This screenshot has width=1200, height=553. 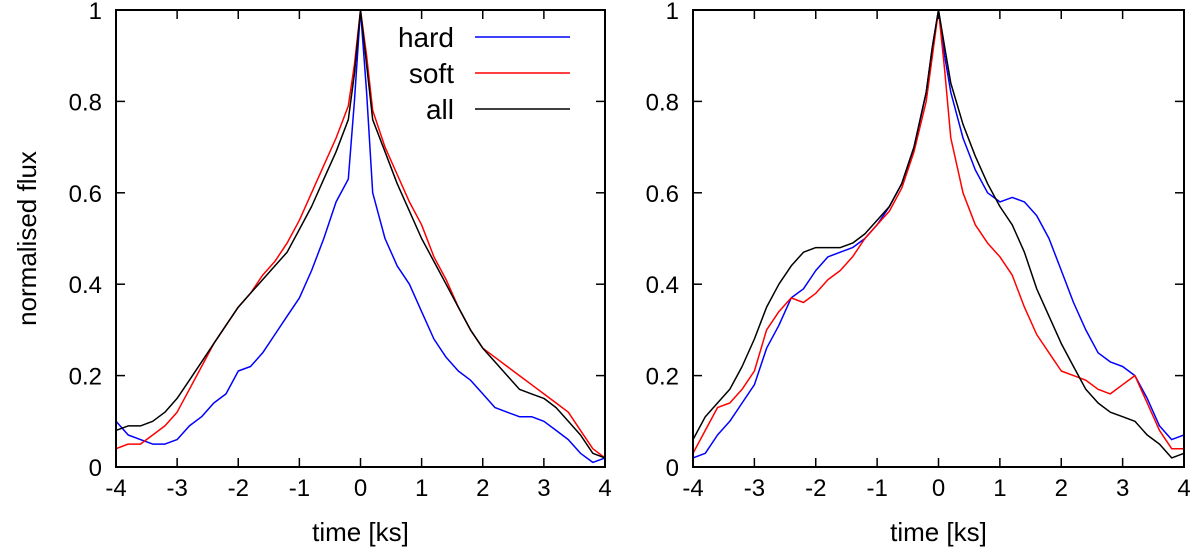 What do you see at coordinates (431, 73) in the screenshot?
I see `legend-label-soft: soft` at bounding box center [431, 73].